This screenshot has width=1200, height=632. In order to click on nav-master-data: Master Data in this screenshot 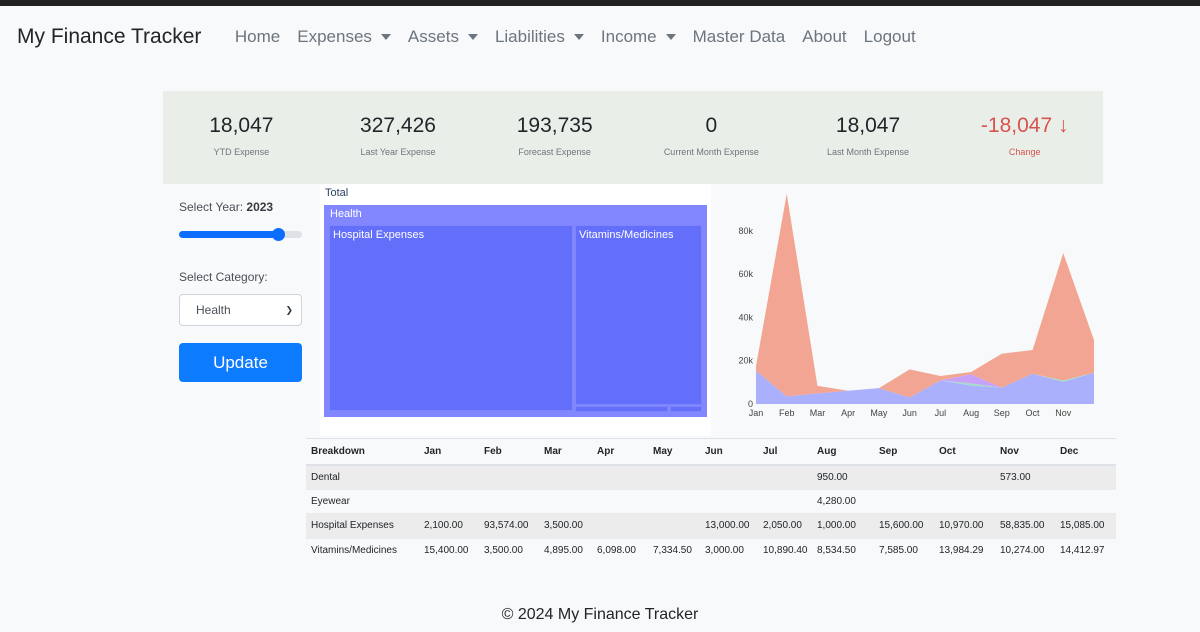, I will do `click(739, 37)`.